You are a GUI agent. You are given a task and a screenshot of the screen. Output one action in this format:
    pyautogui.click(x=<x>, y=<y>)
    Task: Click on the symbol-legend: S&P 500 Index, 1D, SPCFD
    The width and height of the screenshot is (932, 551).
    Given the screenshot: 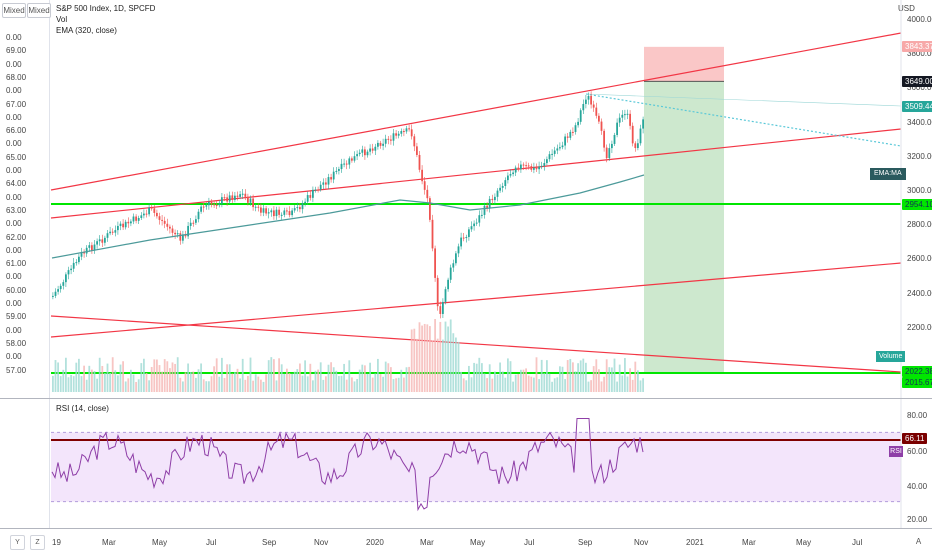 What is the action you would take?
    pyautogui.click(x=106, y=8)
    